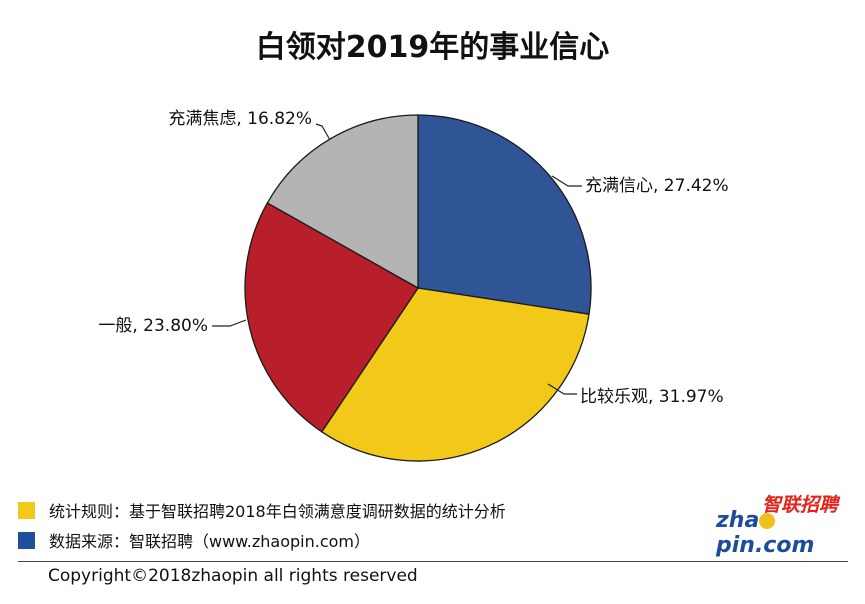 This screenshot has height=604, width=865. I want to click on logo-cn: 智联招聘, so click(799, 505).